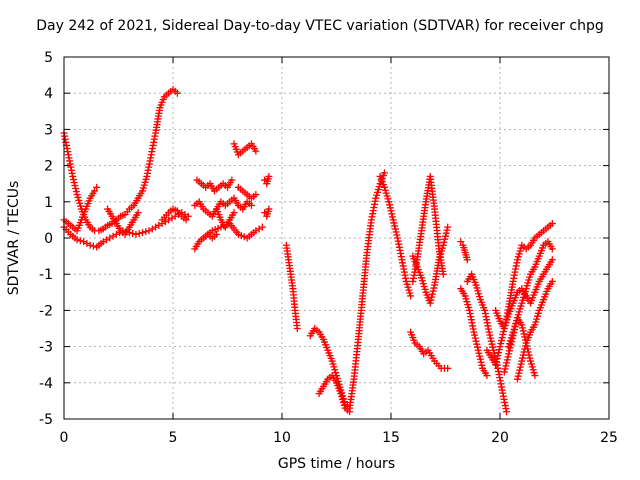  What do you see at coordinates (14, 238) in the screenshot?
I see `y-axis-label: SDTVAR / TECUs` at bounding box center [14, 238].